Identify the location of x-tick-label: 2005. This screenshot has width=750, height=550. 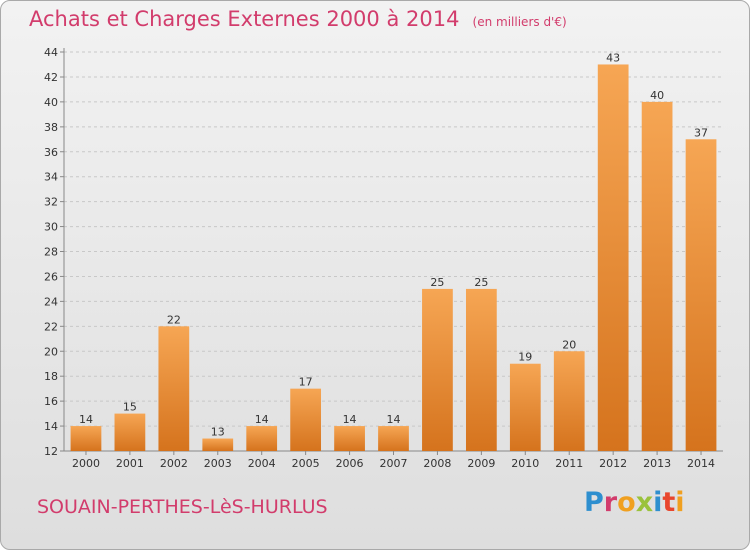
(306, 463).